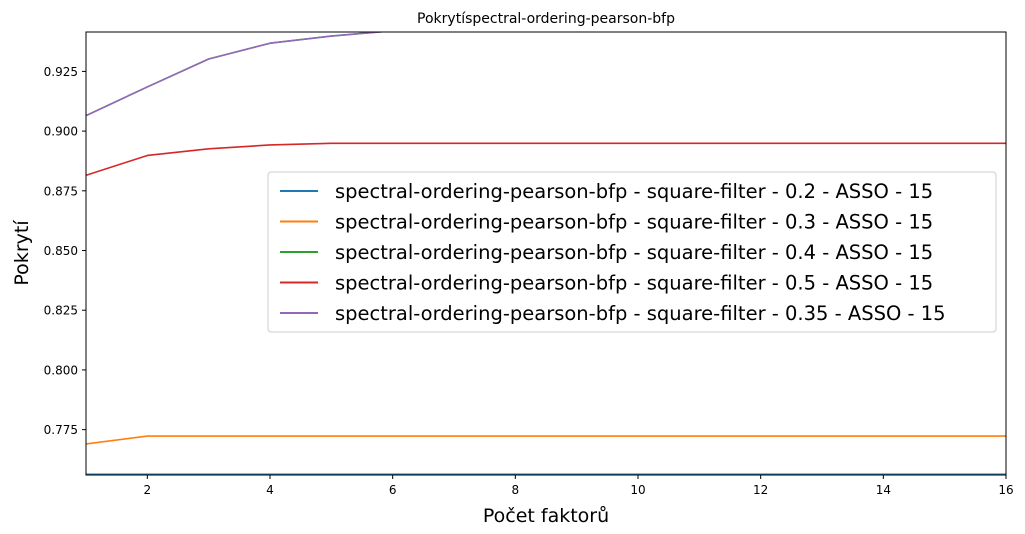 The image size is (1025, 534). What do you see at coordinates (516, 490) in the screenshot?
I see `x-tick-label: 8` at bounding box center [516, 490].